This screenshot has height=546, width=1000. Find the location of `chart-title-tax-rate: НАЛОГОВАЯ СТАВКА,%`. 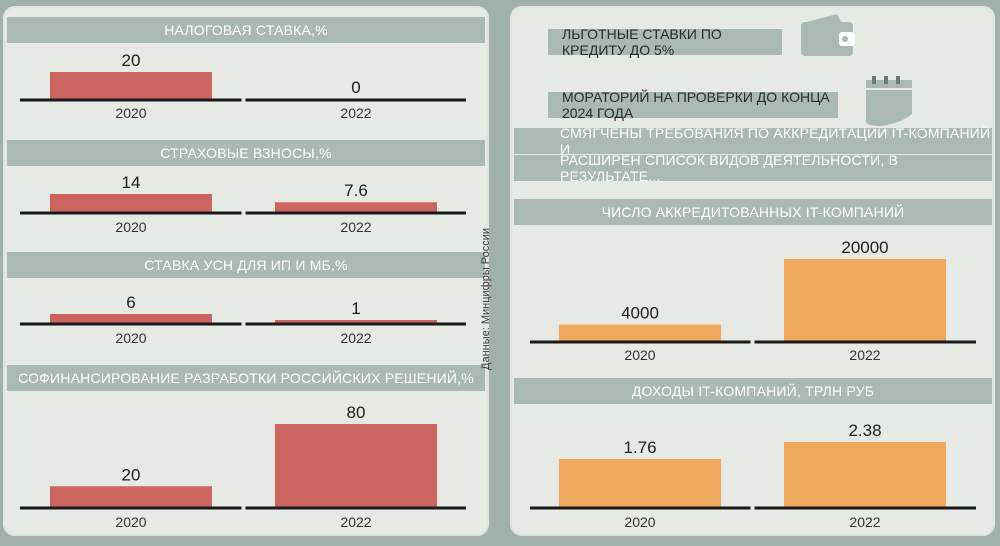

chart-title-tax-rate: НАЛОГОВАЯ СТАВКА,% is located at coordinates (246, 30).